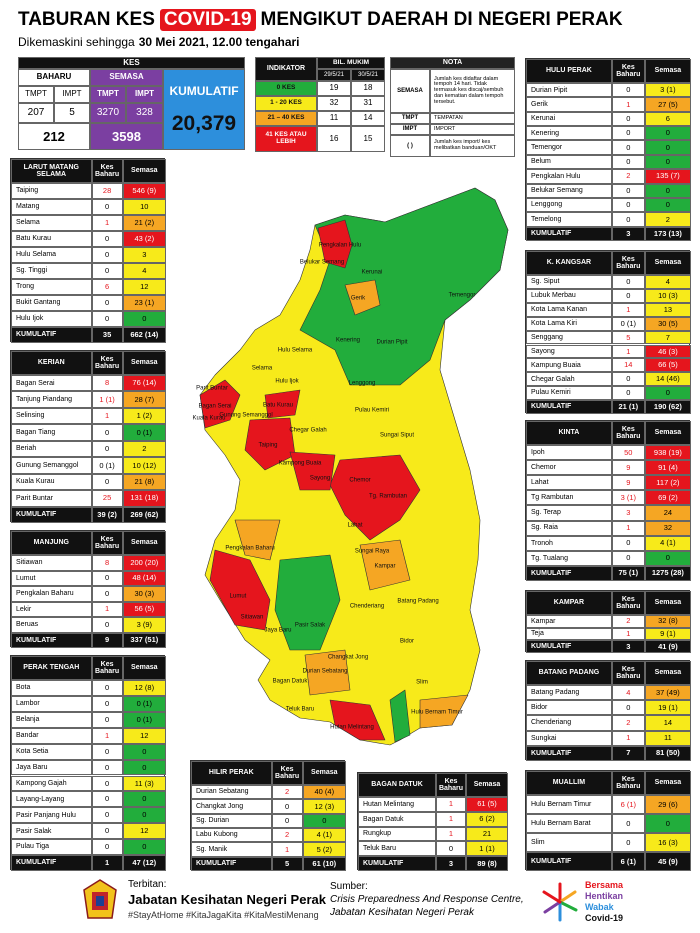 The height and width of the screenshot is (933, 700). I want to click on area-name: Temelong, so click(569, 219).